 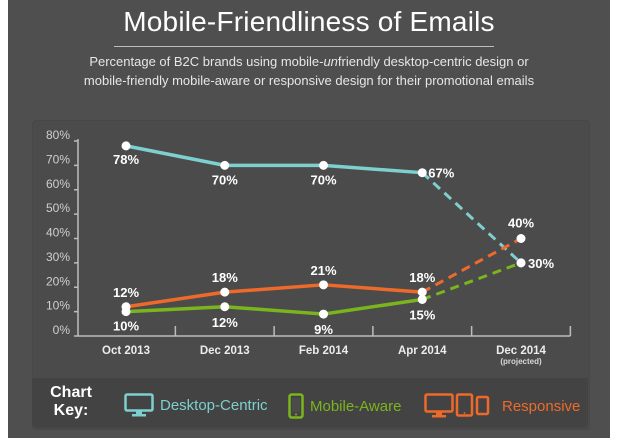 What do you see at coordinates (126, 159) in the screenshot?
I see `data-label: 78%` at bounding box center [126, 159].